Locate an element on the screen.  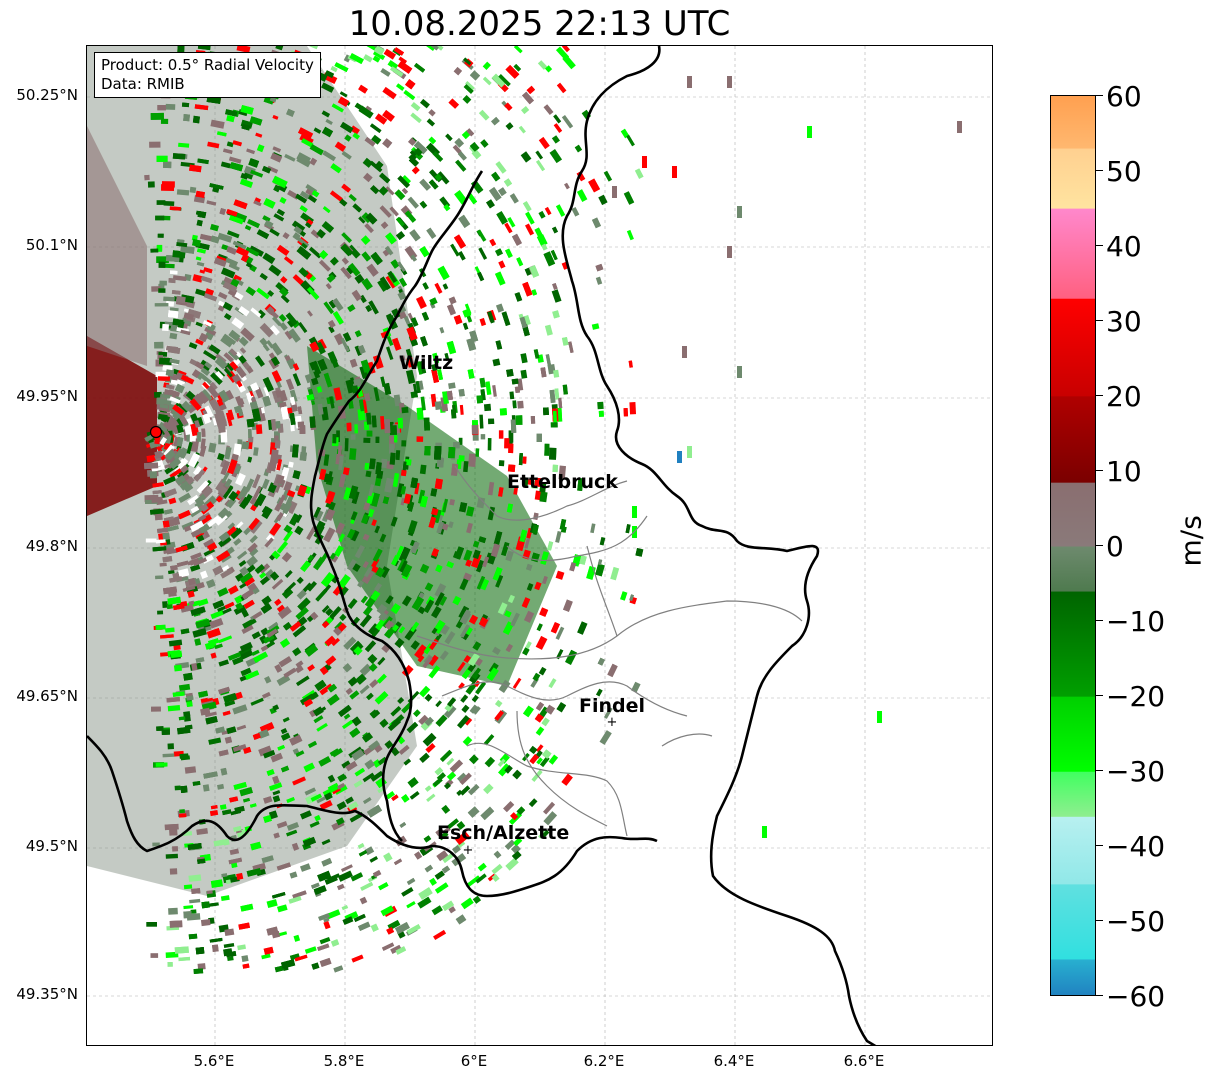
far-echo is located at coordinates (644, 162).